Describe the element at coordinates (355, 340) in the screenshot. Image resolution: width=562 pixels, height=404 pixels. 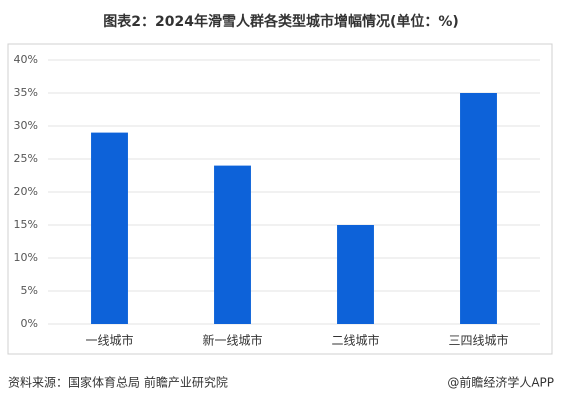
I see `x-tick-label: 二线城市` at that location.